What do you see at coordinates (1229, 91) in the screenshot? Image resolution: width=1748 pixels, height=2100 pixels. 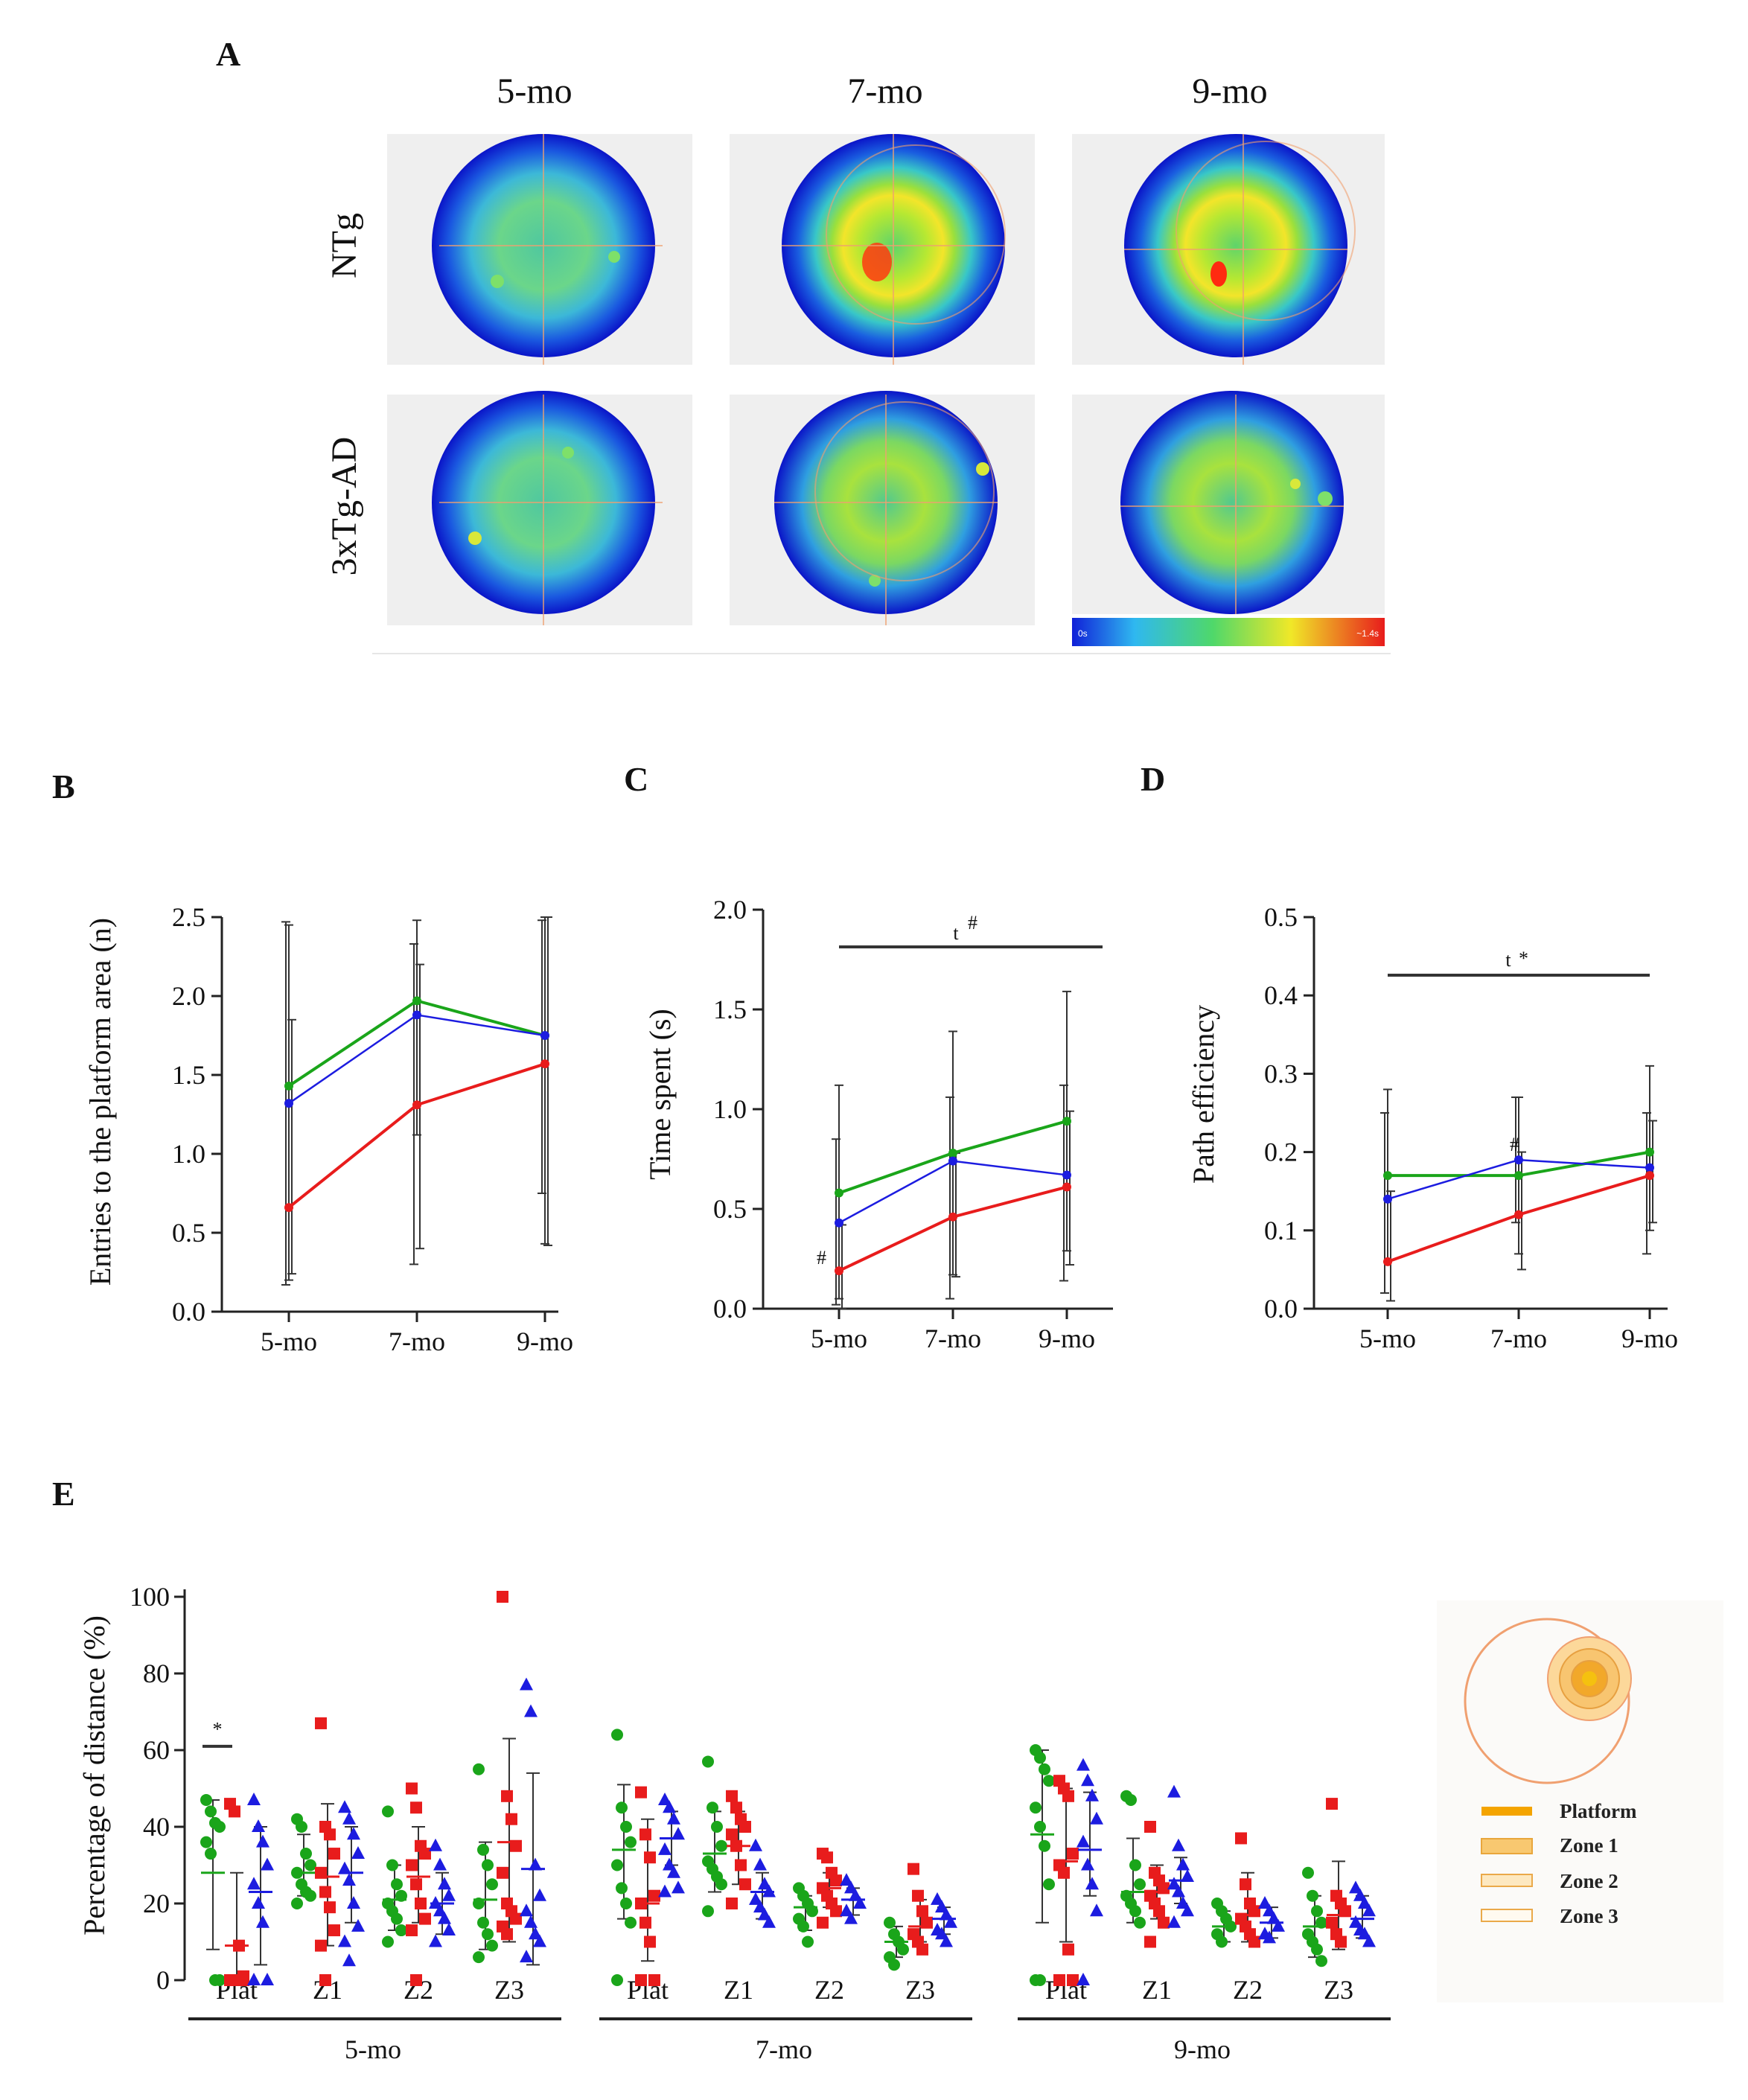 I see `col-head-9mo: 9-mo` at bounding box center [1229, 91].